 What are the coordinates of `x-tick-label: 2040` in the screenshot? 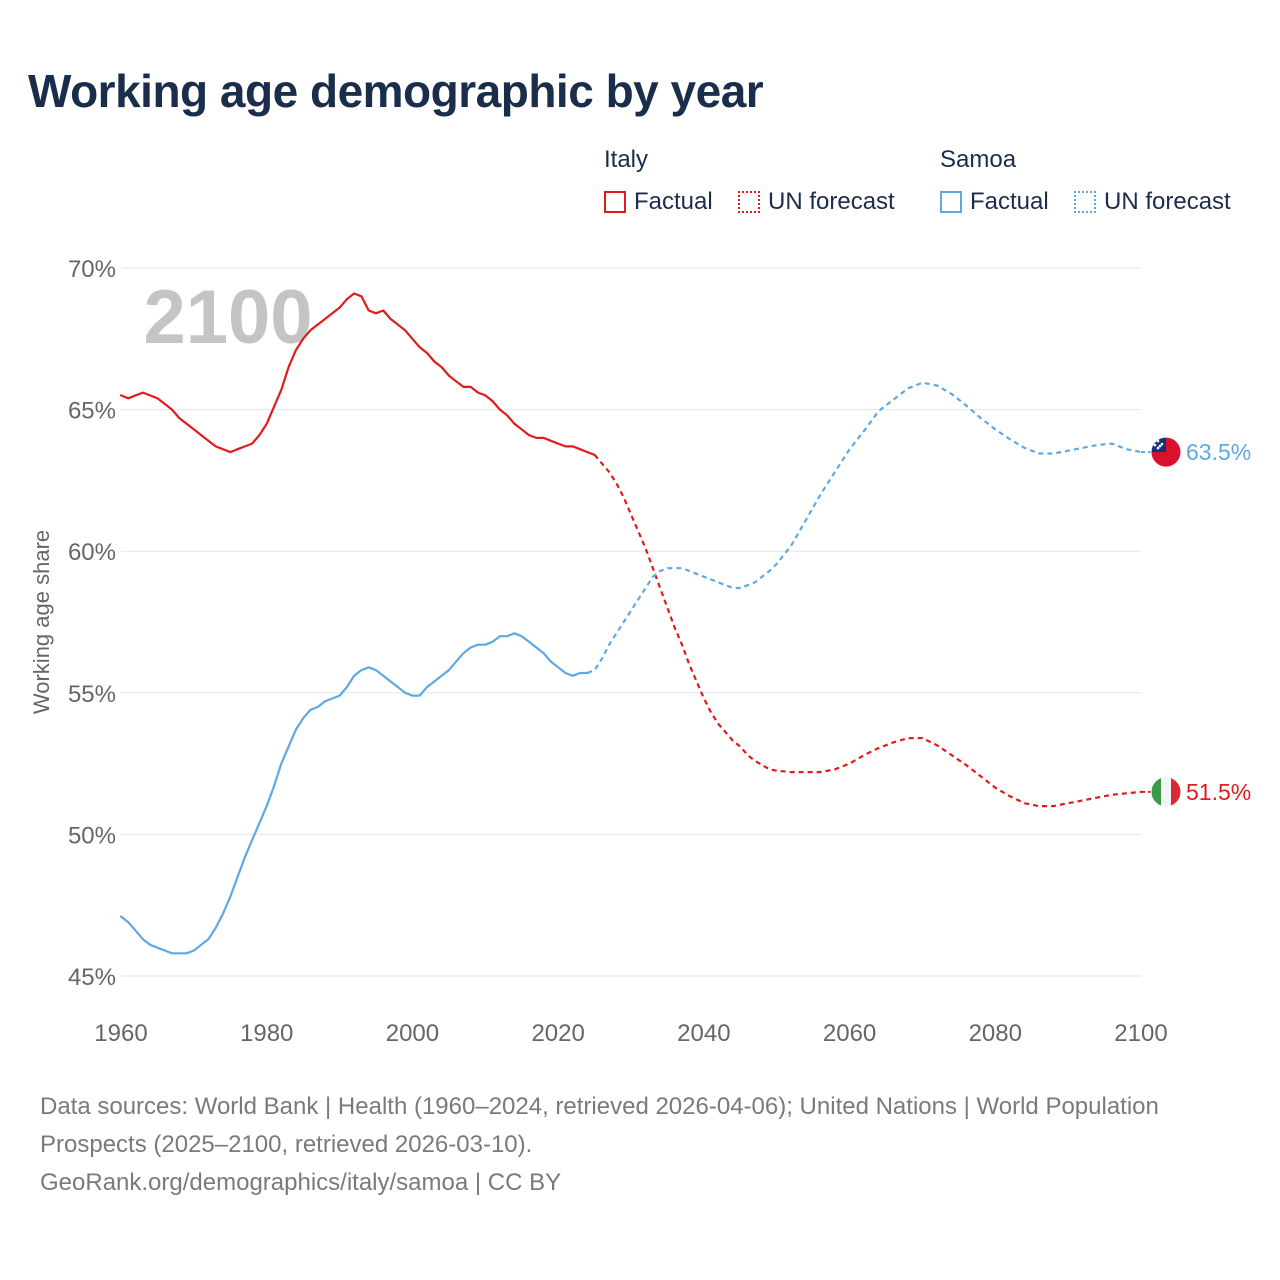 It's located at (703, 1033).